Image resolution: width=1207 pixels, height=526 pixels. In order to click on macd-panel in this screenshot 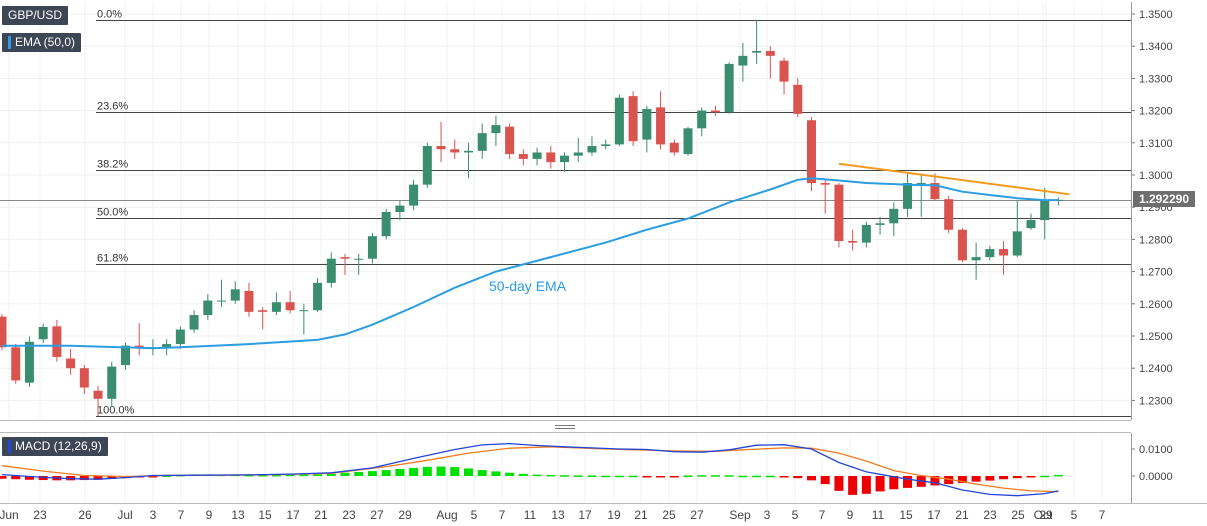, I will do `click(531, 469)`.